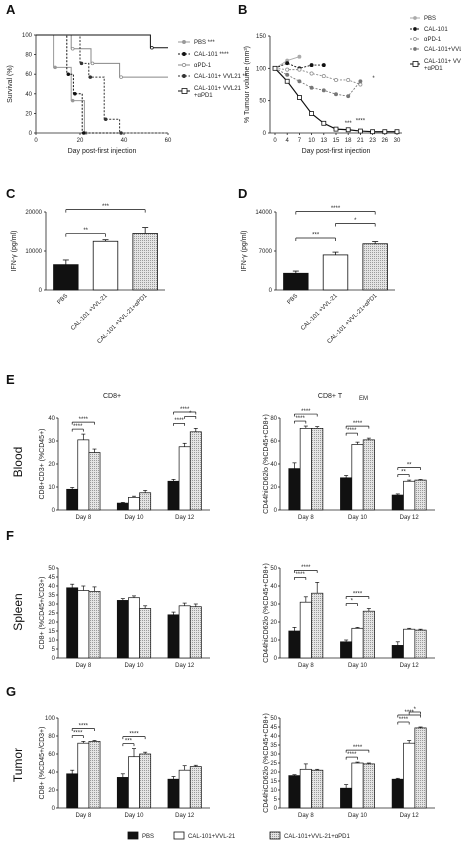 Image resolution: width=461 pixels, height=850 pixels. I want to click on y-tick-label: 14000, so click(263, 213).